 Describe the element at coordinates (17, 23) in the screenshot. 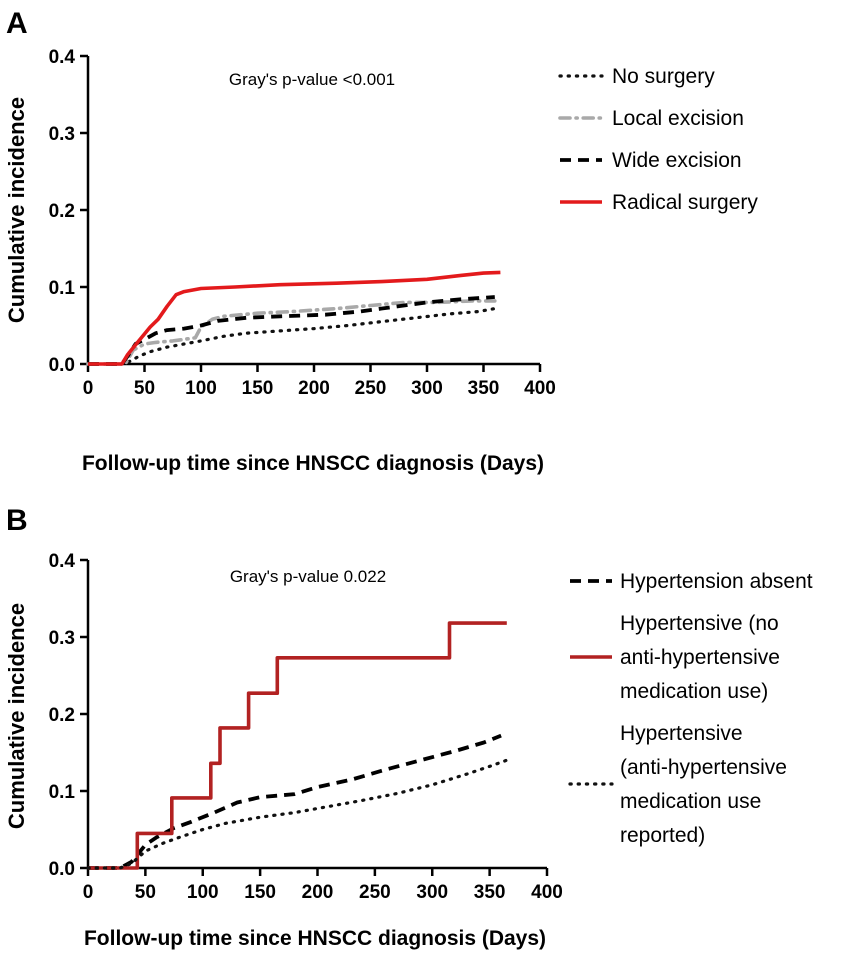

I see `panel-a-letter: A` at that location.